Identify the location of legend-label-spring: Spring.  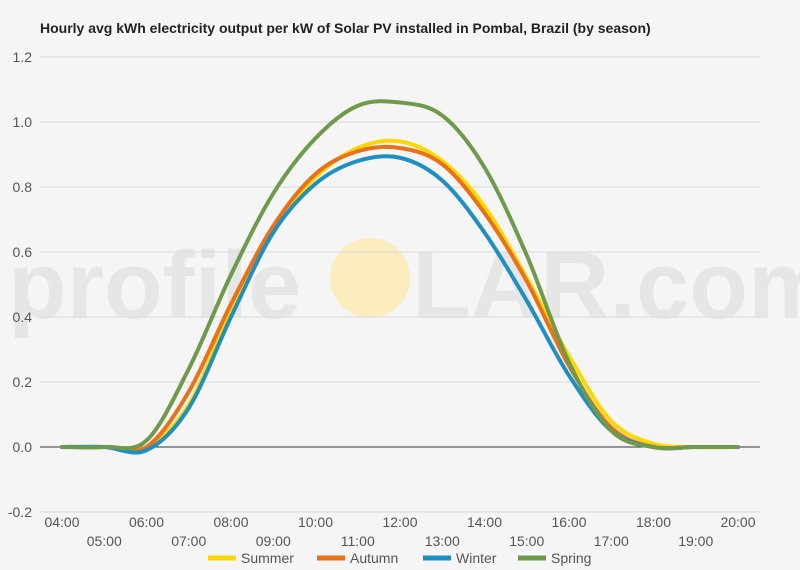
(571, 558).